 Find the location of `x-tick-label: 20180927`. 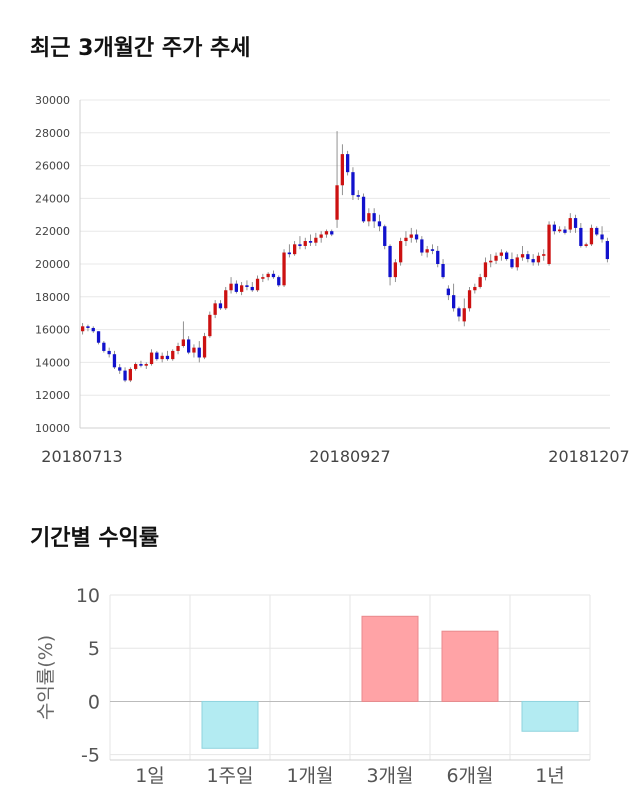

x-tick-label: 20180927 is located at coordinates (349, 456).